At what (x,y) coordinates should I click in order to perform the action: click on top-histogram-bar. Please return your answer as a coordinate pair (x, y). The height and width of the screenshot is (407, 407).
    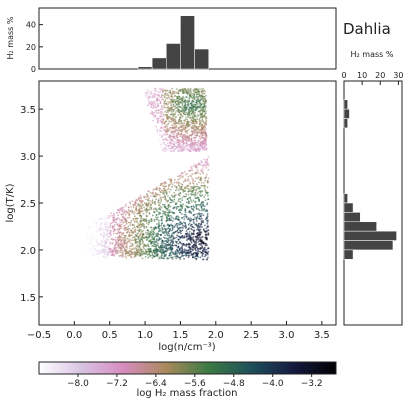
    Looking at the image, I should click on (187, 42).